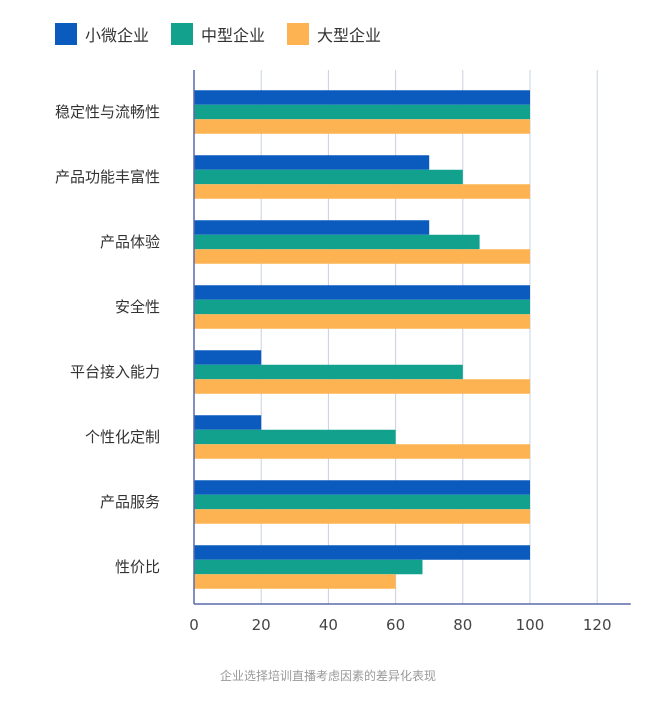 The image size is (656, 715). Describe the element at coordinates (328, 625) in the screenshot. I see `x-tick-label: 40` at that location.